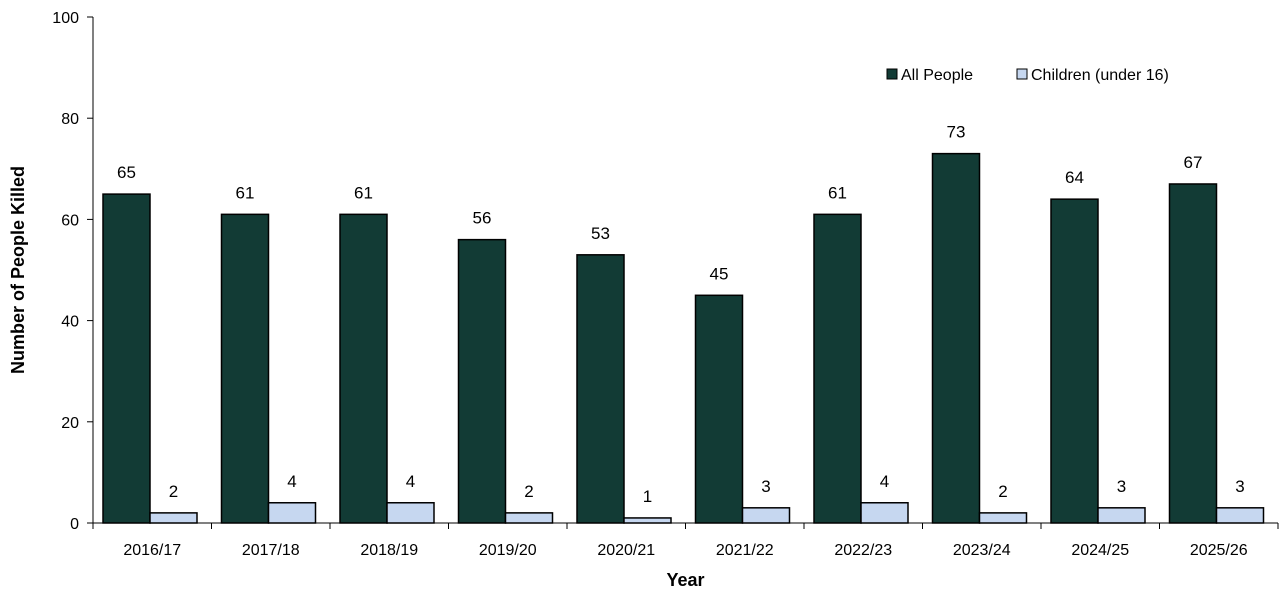 The height and width of the screenshot is (591, 1280). I want to click on x-tick-label: 2023/24, so click(982, 550).